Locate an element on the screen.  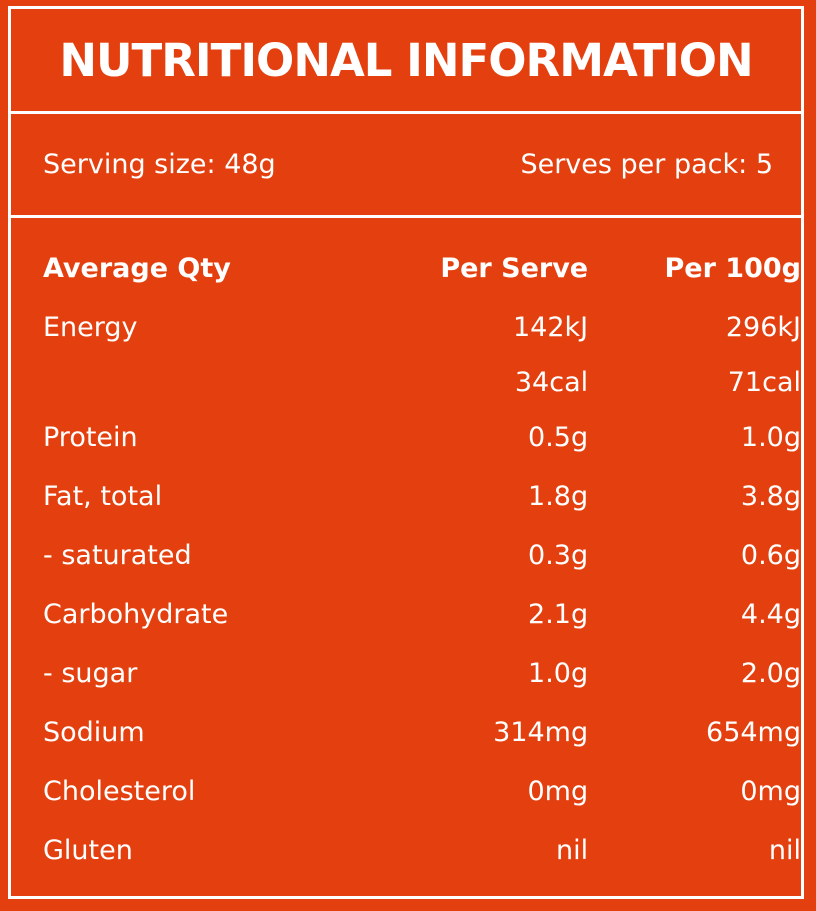
row-per-serve: 1.8g is located at coordinates (558, 496).